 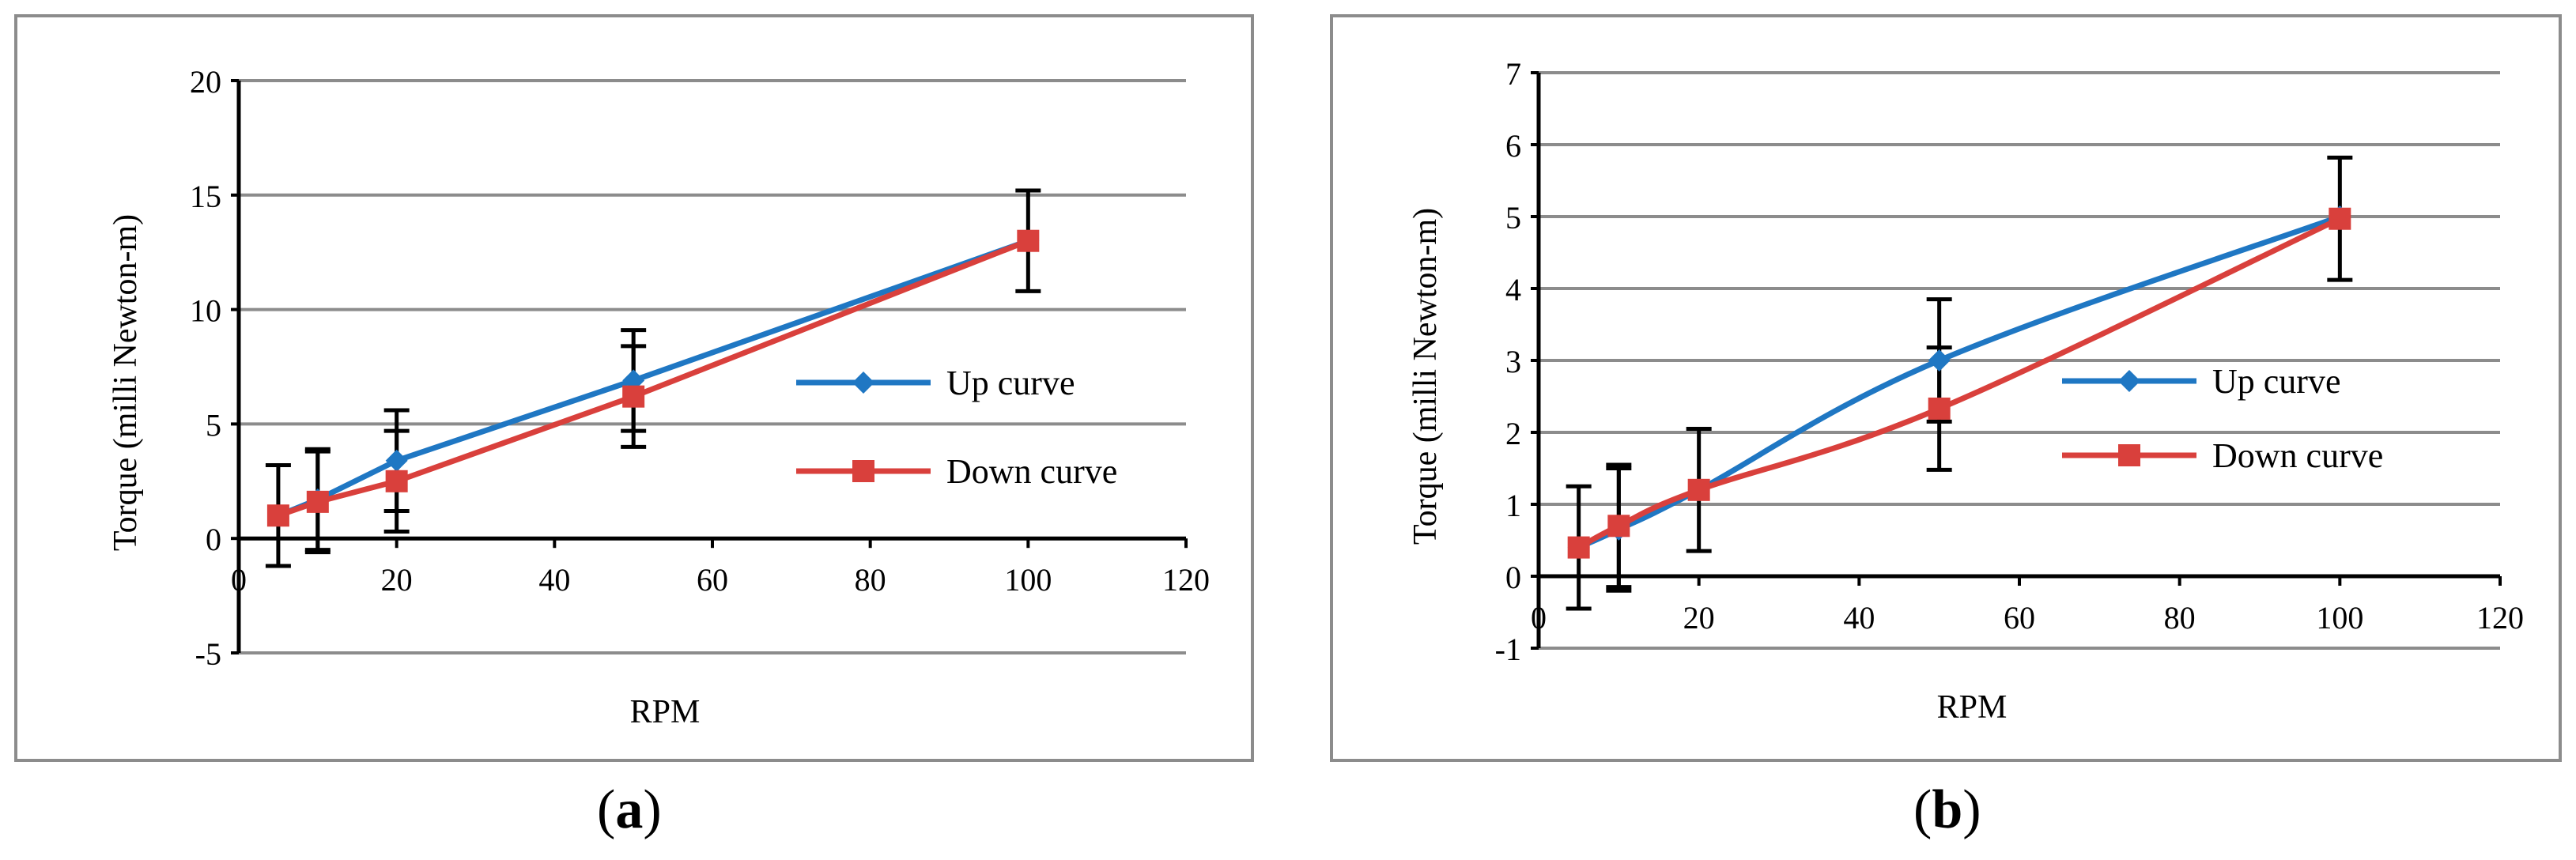 What do you see at coordinates (1513, 74) in the screenshot?
I see `y-tick-label: 7` at bounding box center [1513, 74].